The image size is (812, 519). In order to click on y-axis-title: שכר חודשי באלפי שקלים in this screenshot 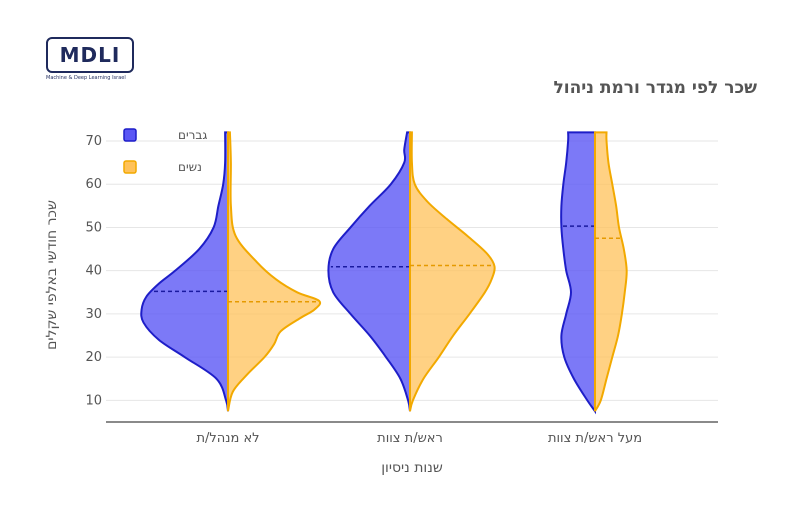, I will do `click(52, 275)`.